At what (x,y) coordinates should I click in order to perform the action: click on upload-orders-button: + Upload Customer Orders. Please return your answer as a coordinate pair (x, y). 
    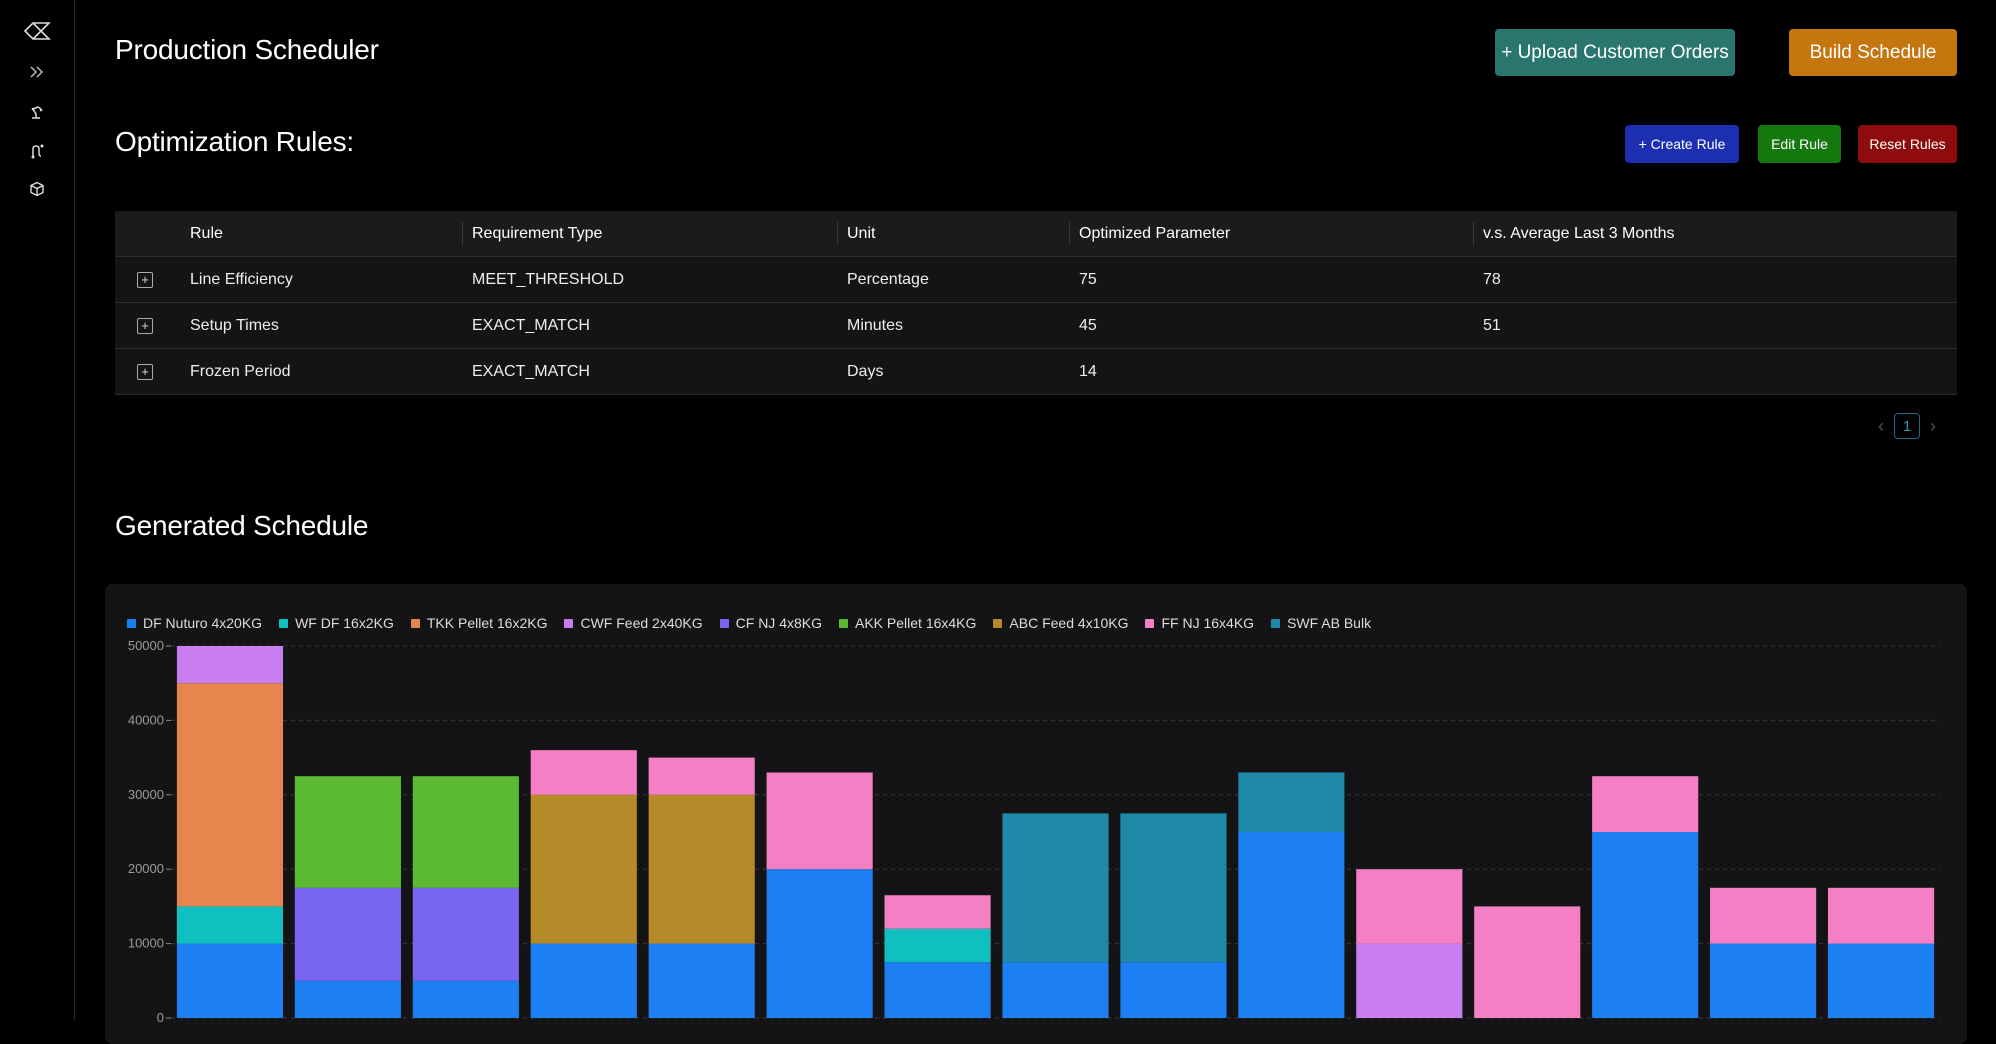
    Looking at the image, I should click on (1615, 52).